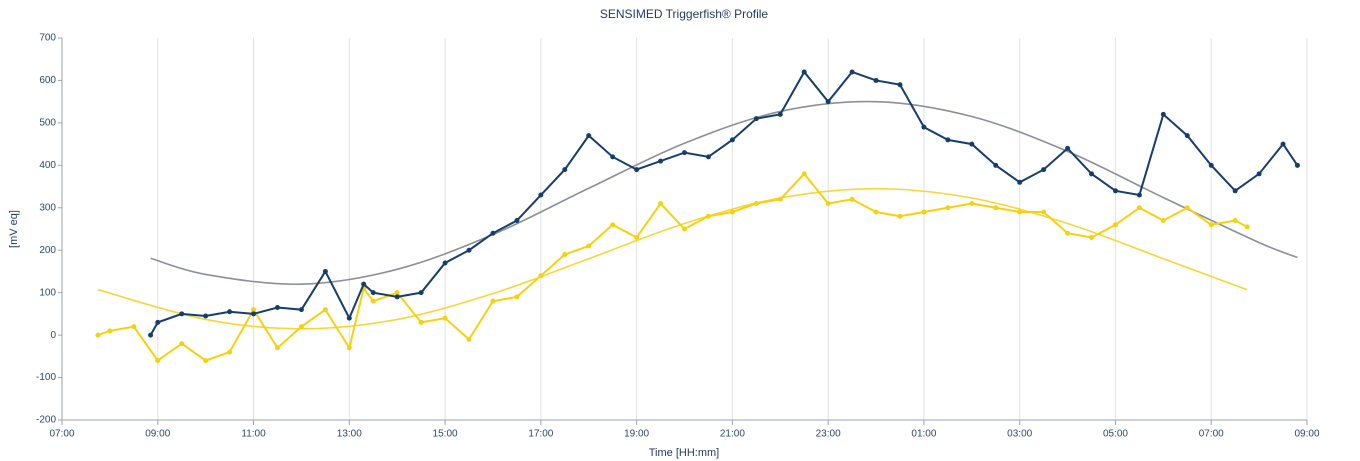 This screenshot has height=461, width=1360. What do you see at coordinates (1019, 434) in the screenshot?
I see `x-tick-label: 03:00` at bounding box center [1019, 434].